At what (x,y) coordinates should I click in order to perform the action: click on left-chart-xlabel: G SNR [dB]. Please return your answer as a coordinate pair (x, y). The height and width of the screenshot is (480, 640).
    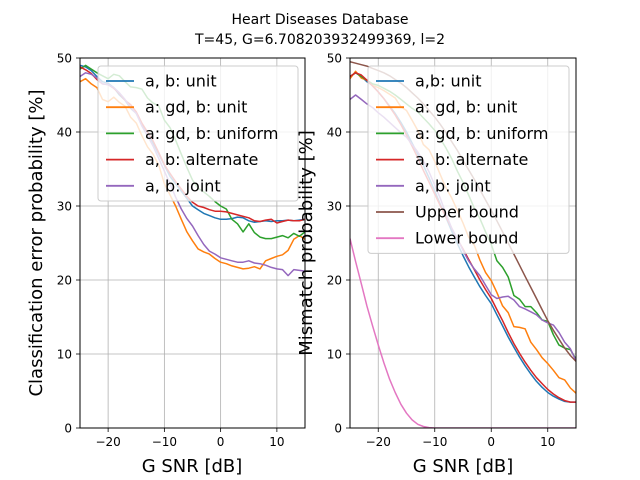
    Looking at the image, I should click on (192, 466).